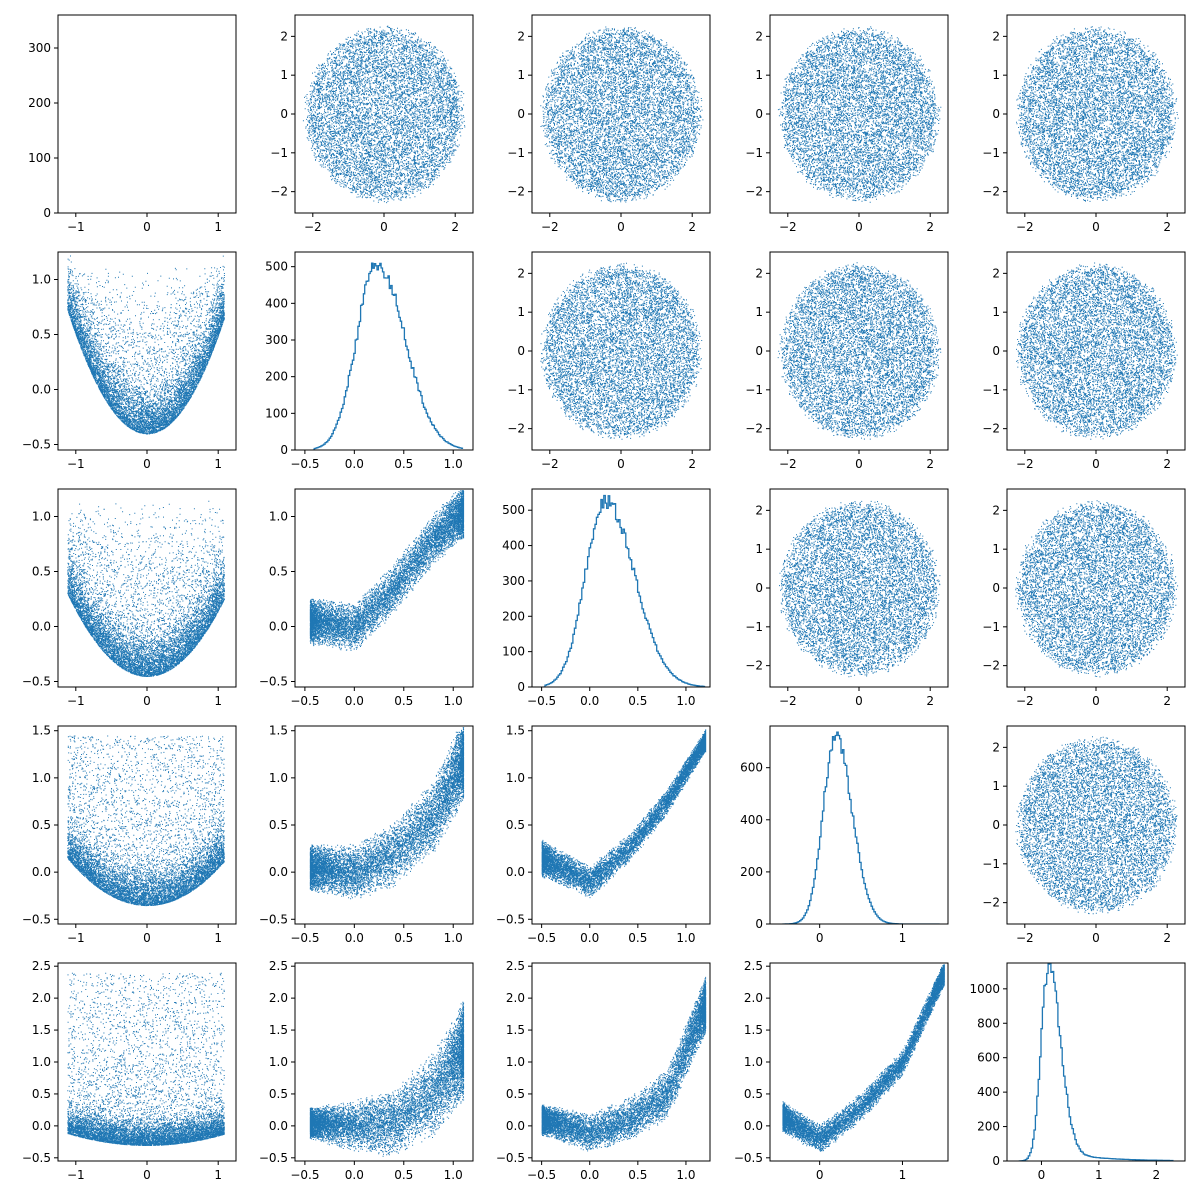 The height and width of the screenshot is (1200, 1200). What do you see at coordinates (621, 825) in the screenshot?
I see `axes-frame` at bounding box center [621, 825].